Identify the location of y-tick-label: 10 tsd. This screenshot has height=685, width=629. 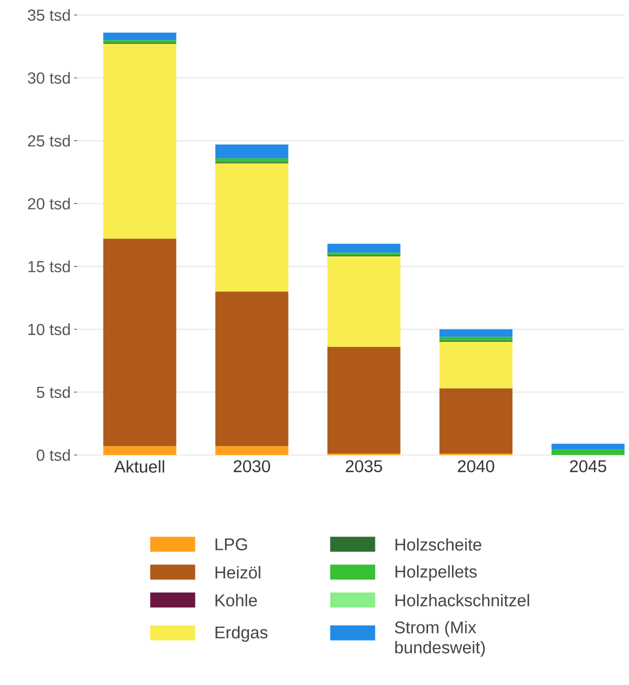
(49, 329).